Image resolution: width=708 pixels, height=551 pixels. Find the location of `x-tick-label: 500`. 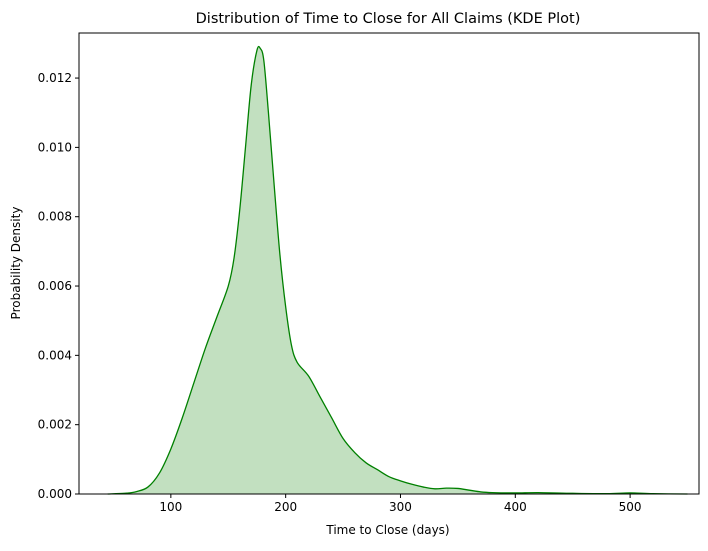

x-tick-label: 500 is located at coordinates (630, 507).